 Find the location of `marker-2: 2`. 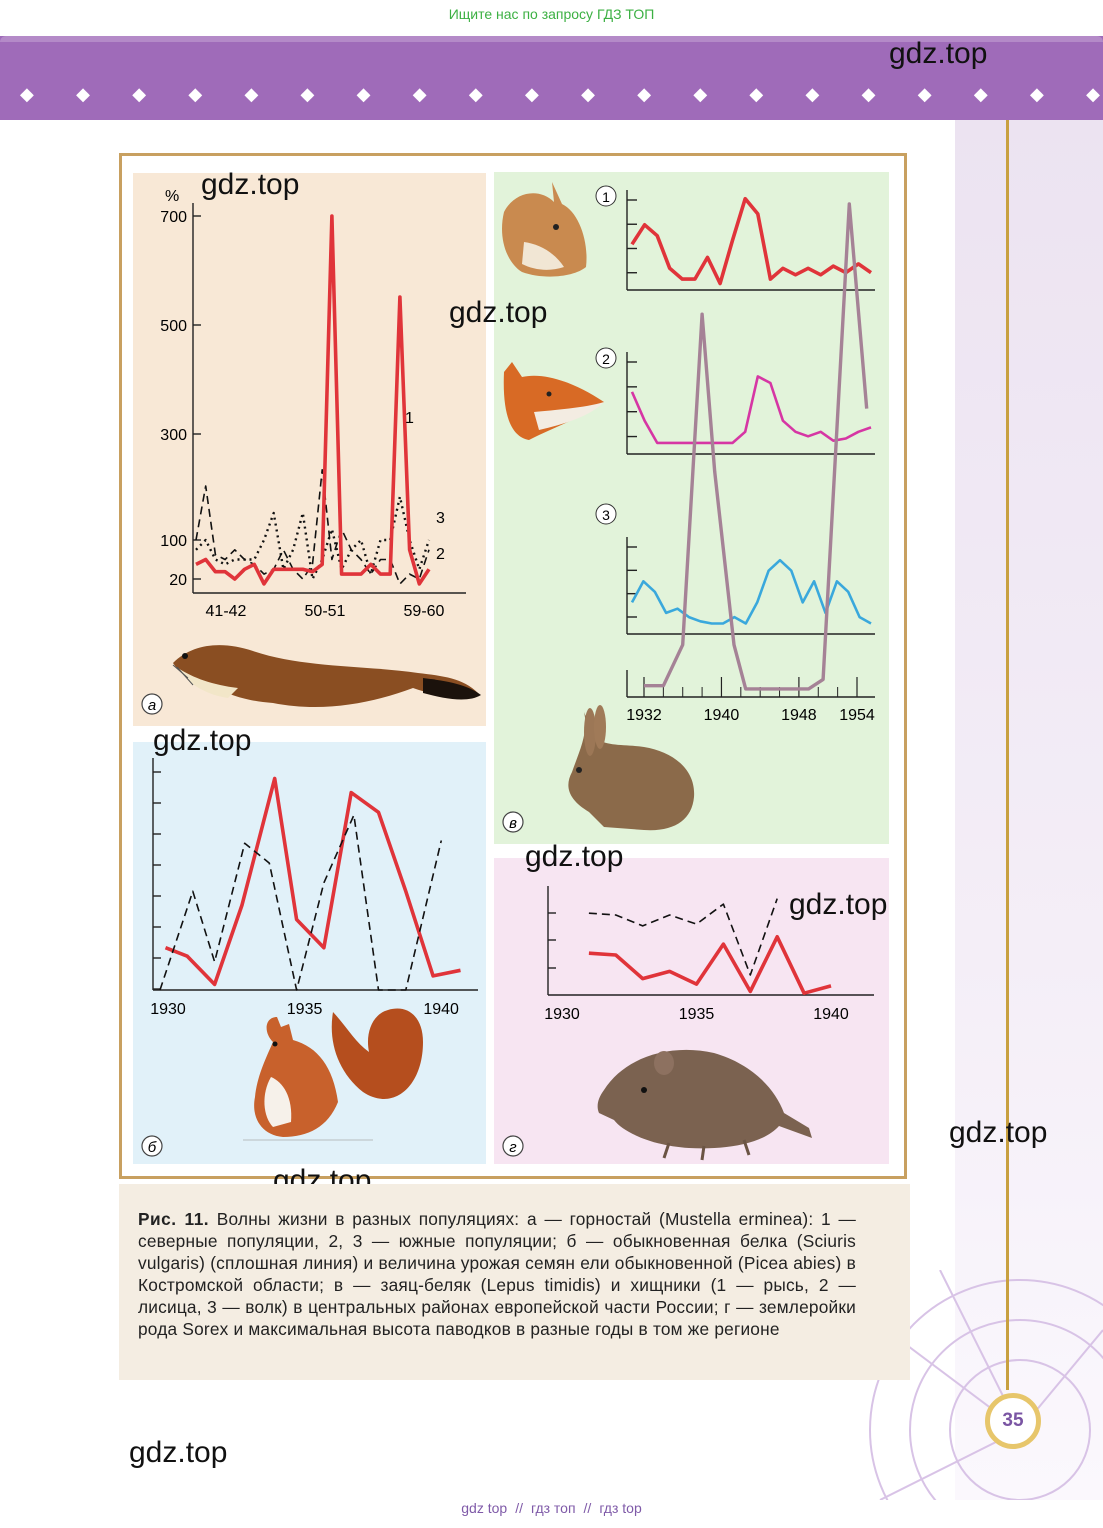

marker-2: 2 is located at coordinates (606, 358).